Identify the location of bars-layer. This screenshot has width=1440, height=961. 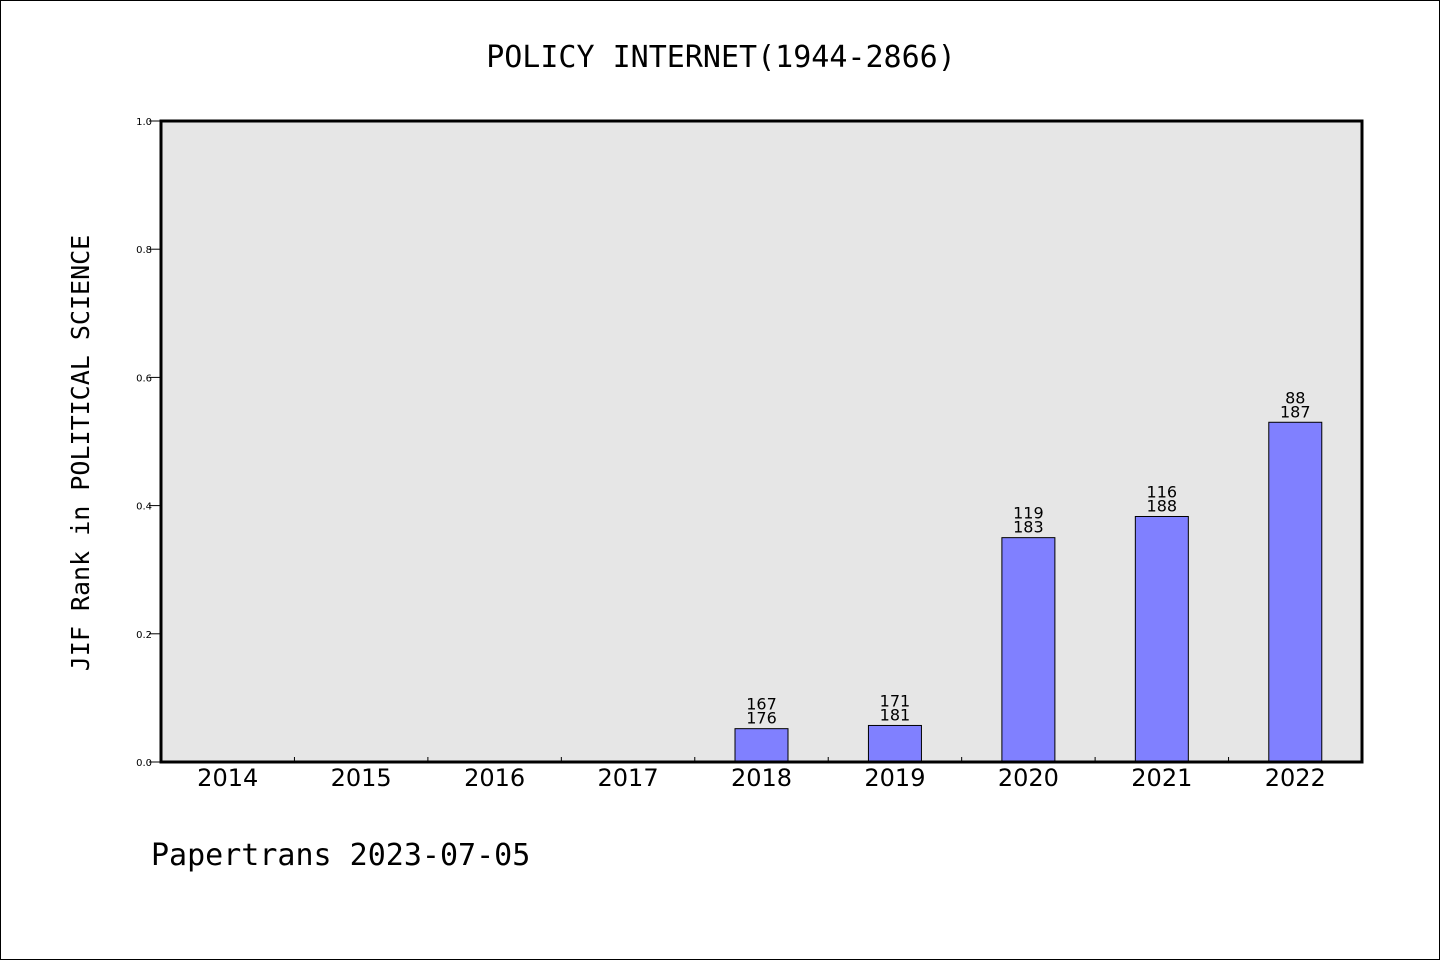
(1028, 592).